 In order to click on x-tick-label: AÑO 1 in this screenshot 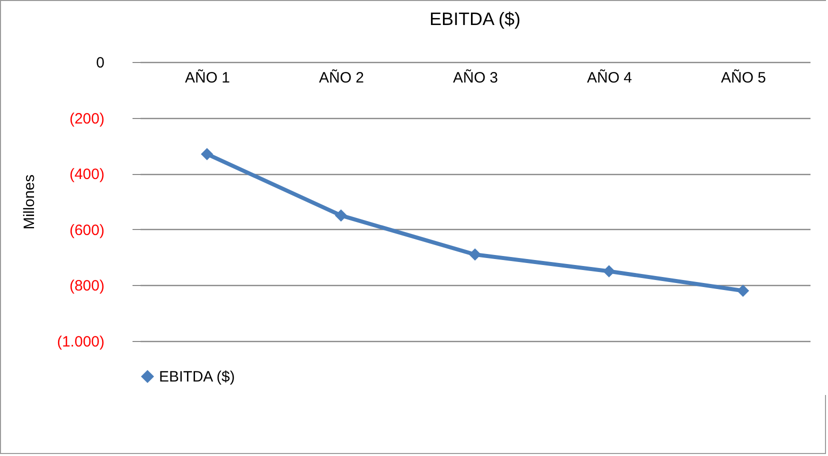, I will do `click(207, 77)`.